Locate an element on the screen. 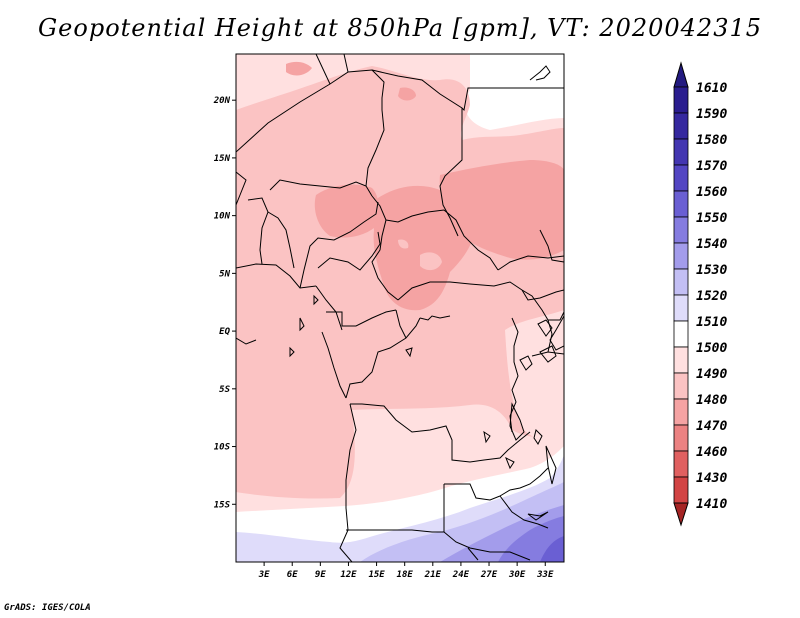 This screenshot has height=618, width=800. colorbar-label: 1550 is located at coordinates (711, 218).